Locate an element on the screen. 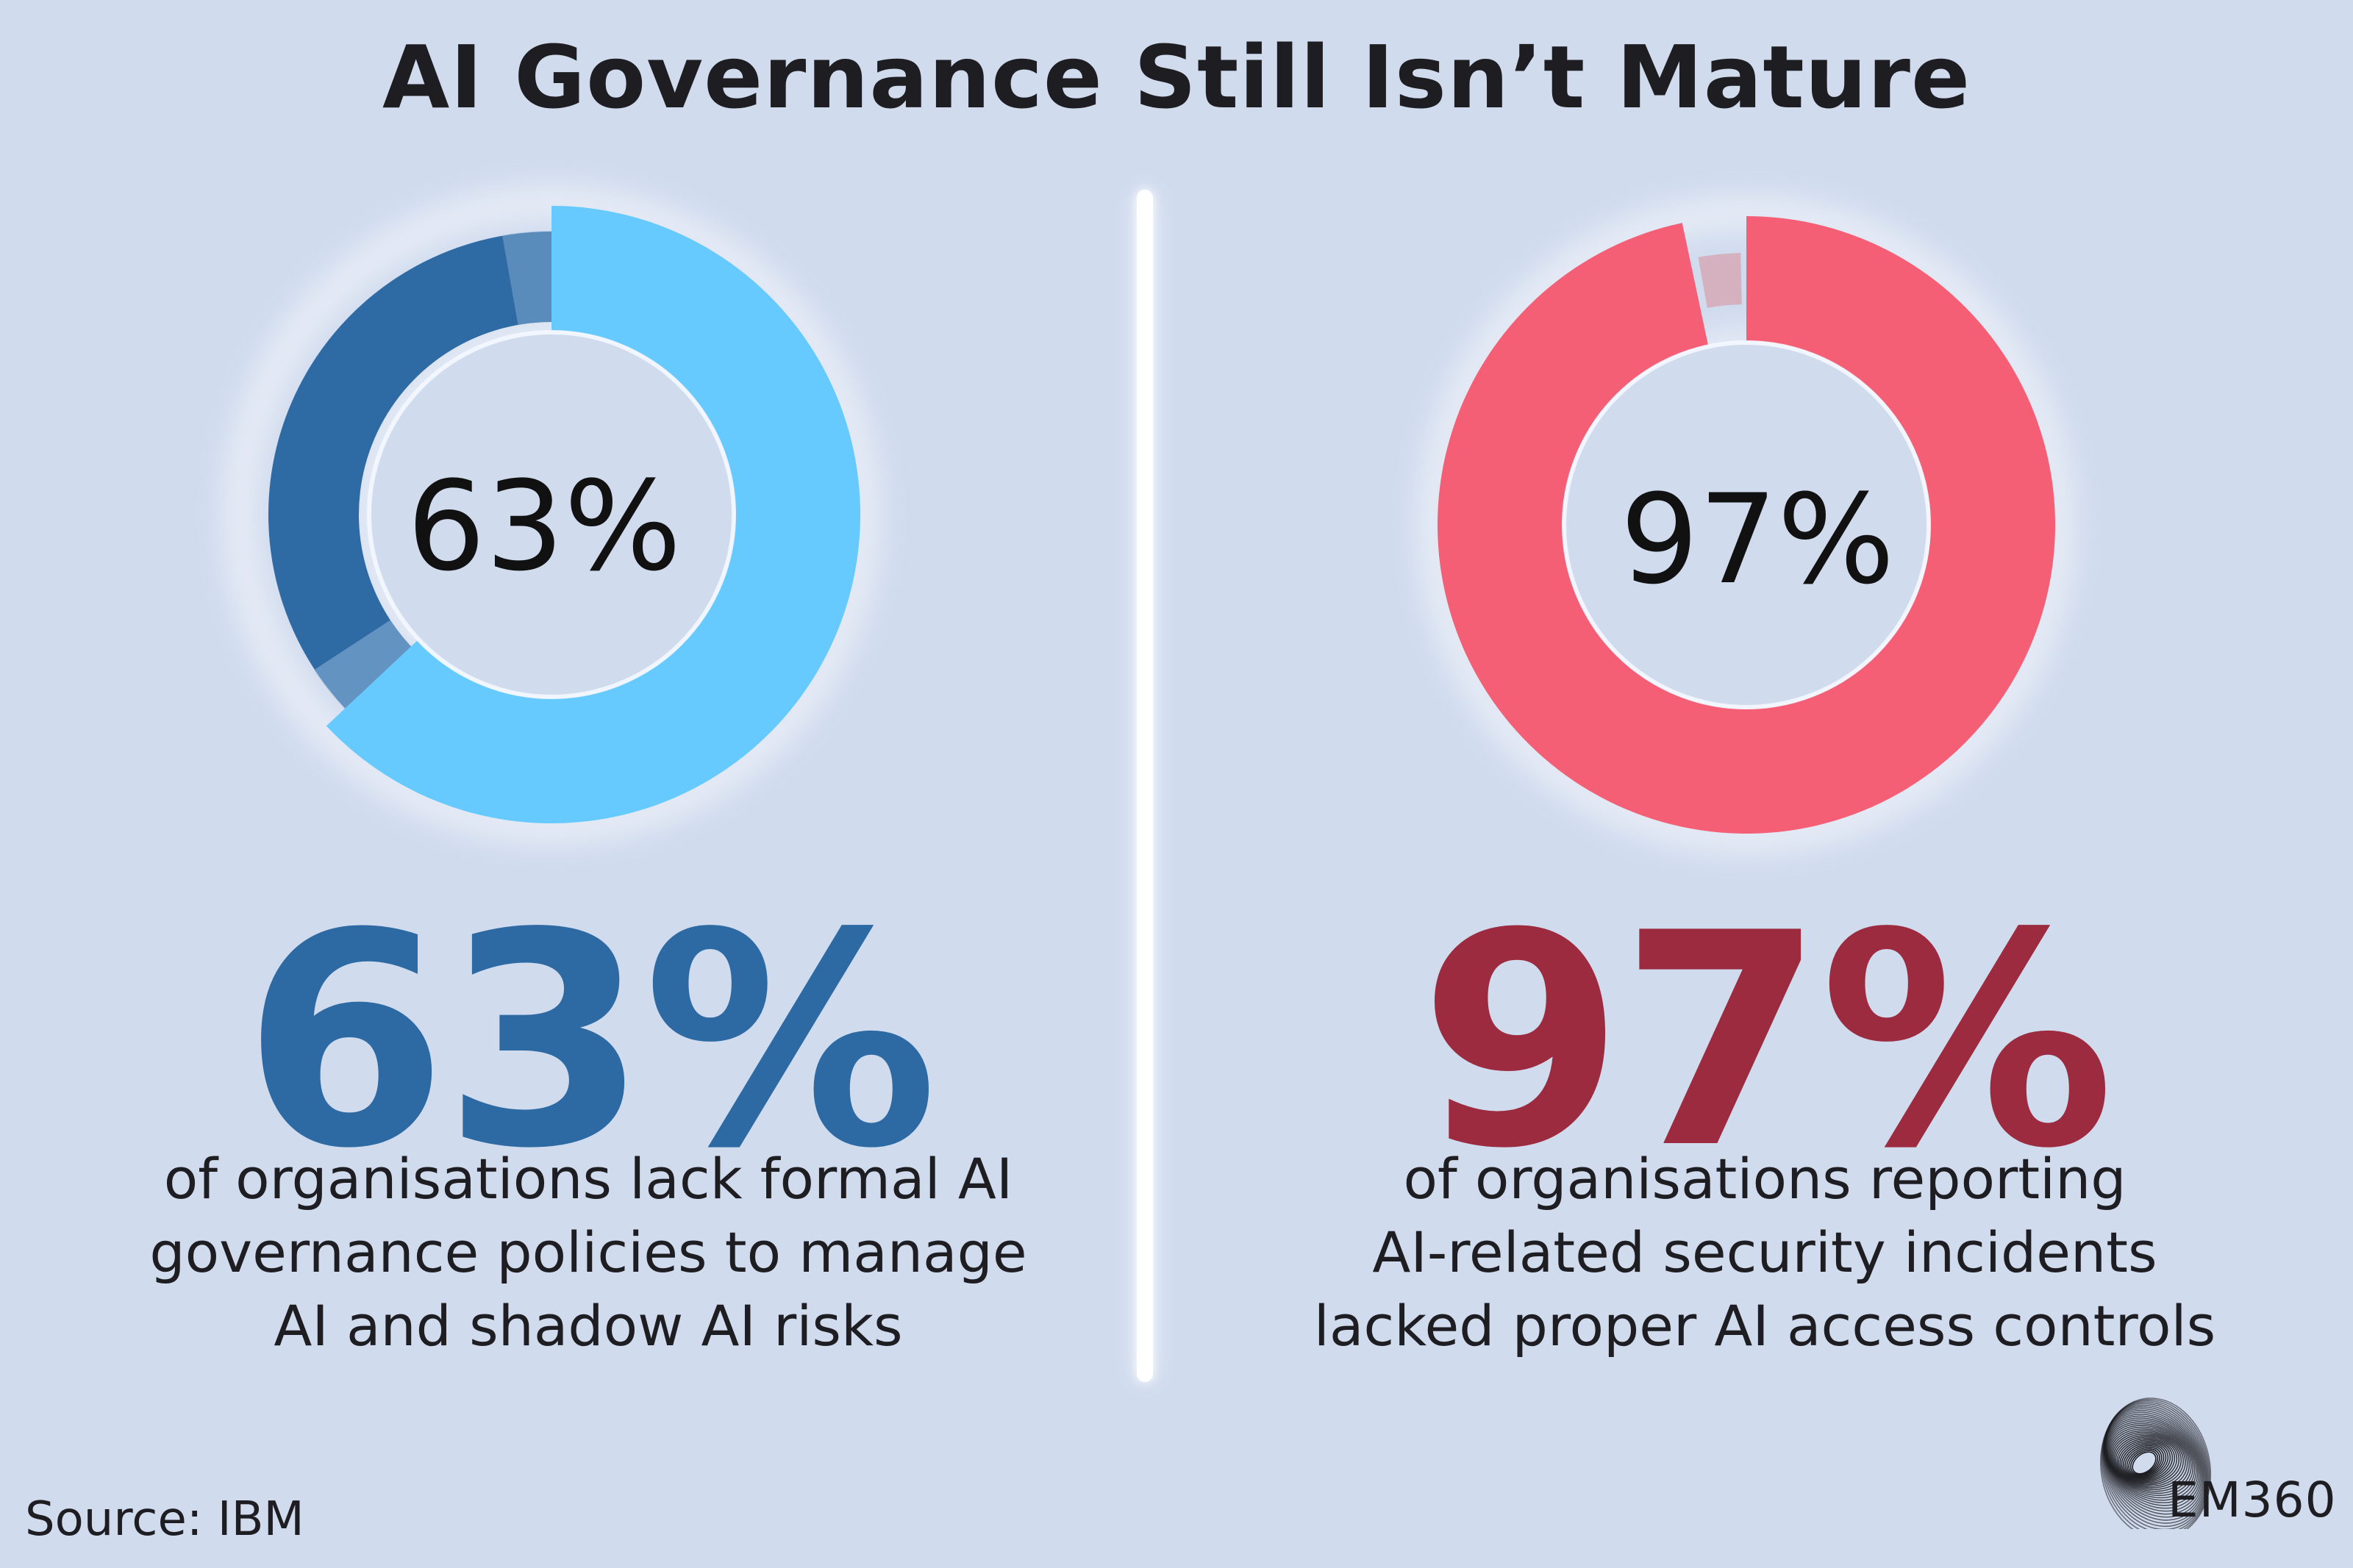  source-note: Source: IBM is located at coordinates (164, 1519).